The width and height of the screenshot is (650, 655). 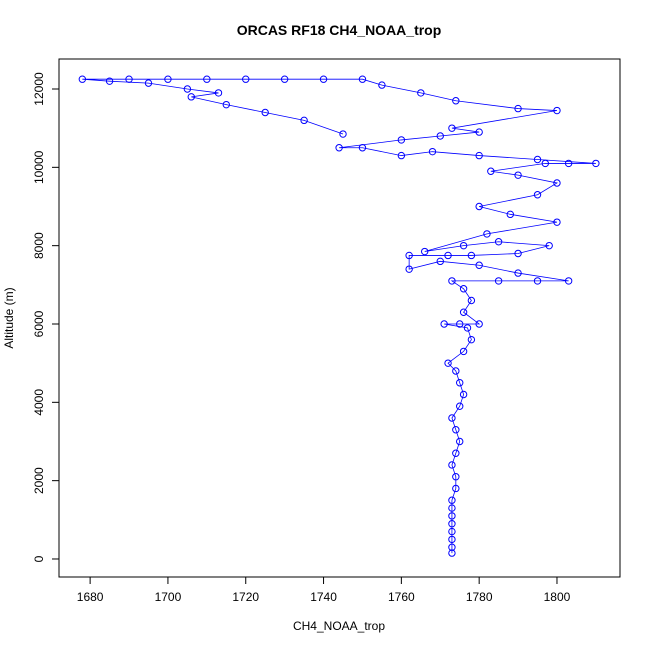 What do you see at coordinates (168, 597) in the screenshot?
I see `x-tick-label: 1700` at bounding box center [168, 597].